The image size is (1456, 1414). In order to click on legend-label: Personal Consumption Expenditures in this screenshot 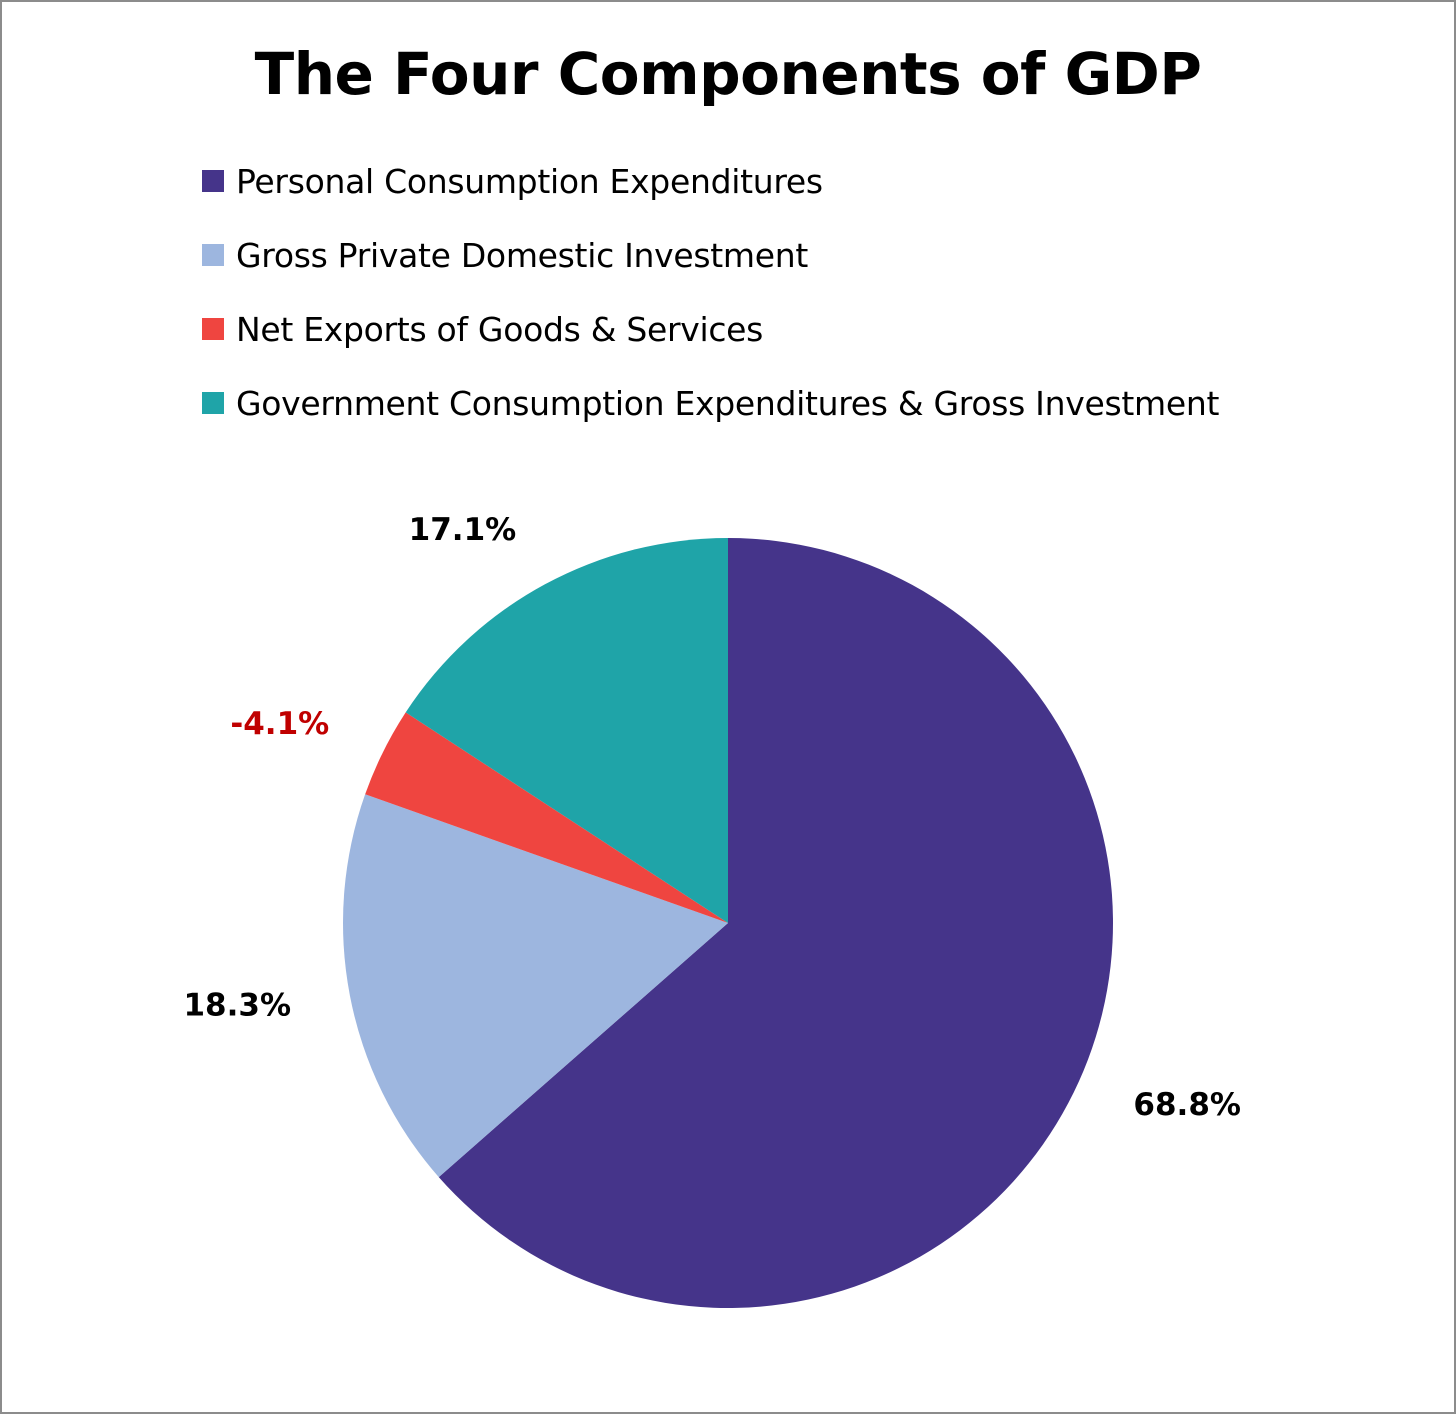, I will do `click(529, 181)`.